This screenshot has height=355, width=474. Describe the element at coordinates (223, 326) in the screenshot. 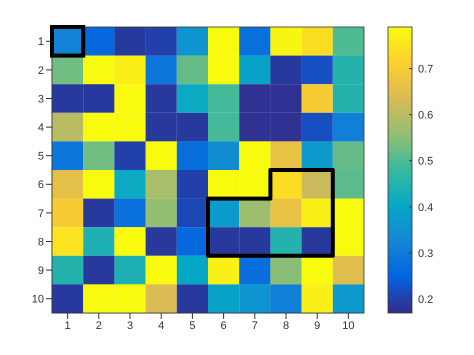

I see `x-tick-label: 6` at that location.